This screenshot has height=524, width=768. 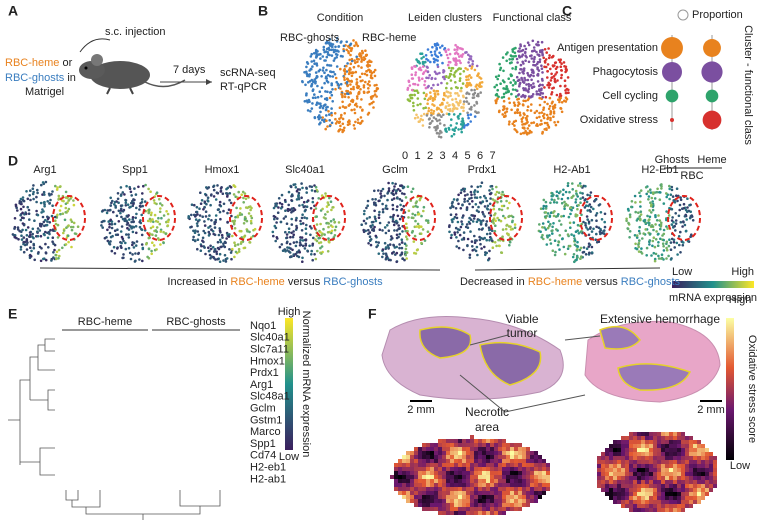 What do you see at coordinates (570, 282) in the screenshot?
I see `comparison-label: Decreased in RBC-heme versus RBC-ghosts` at bounding box center [570, 282].